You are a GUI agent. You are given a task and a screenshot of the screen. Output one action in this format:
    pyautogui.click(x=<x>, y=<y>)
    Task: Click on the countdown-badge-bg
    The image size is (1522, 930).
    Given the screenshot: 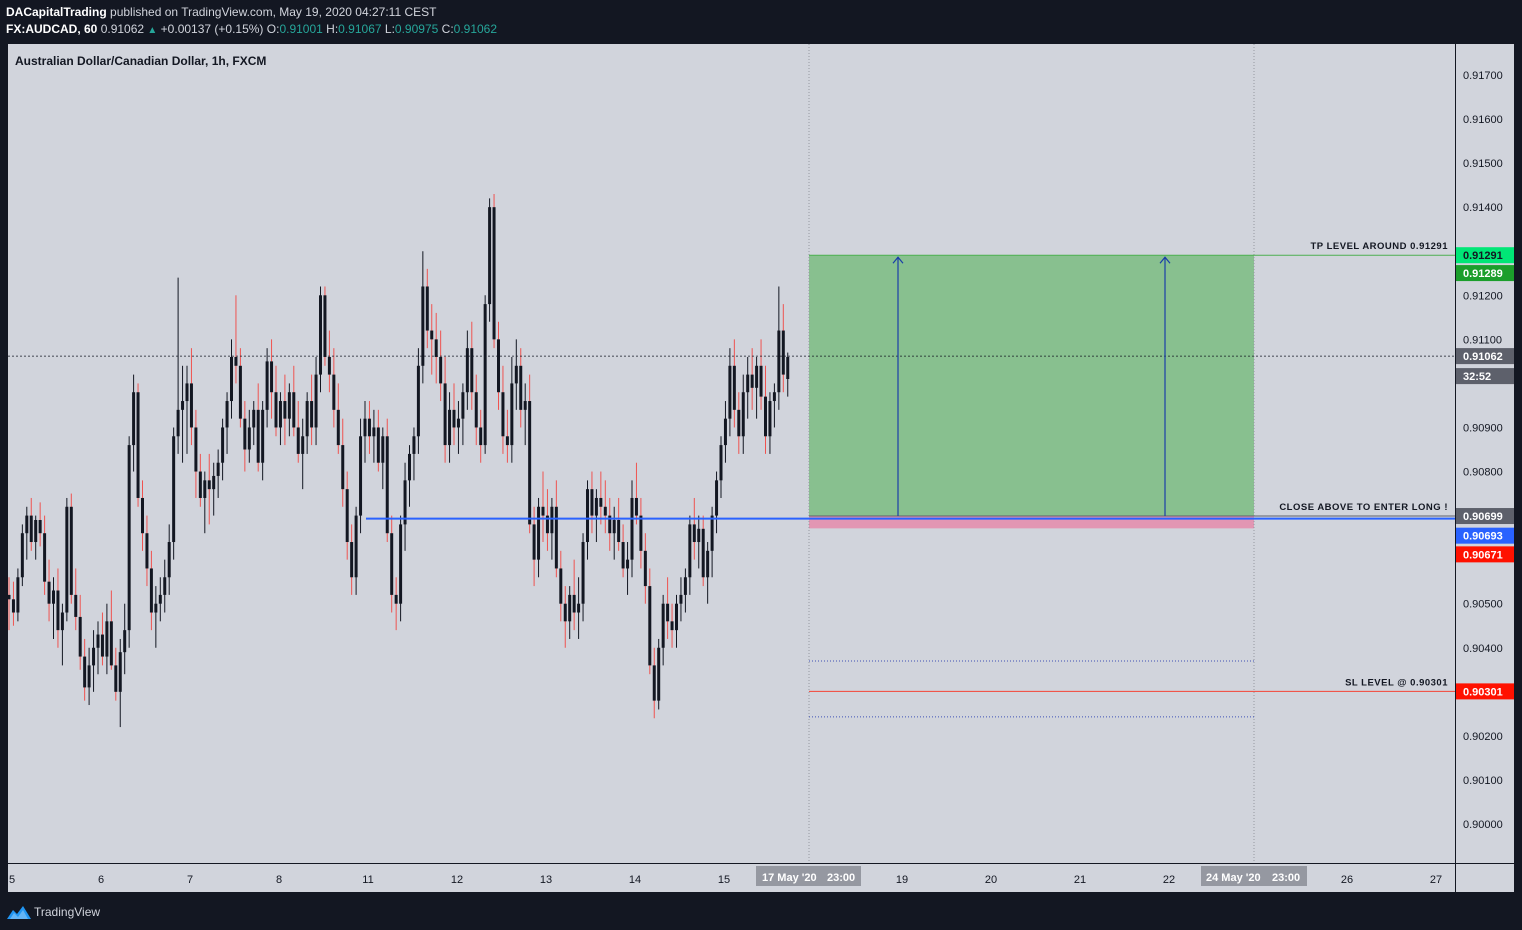 What is the action you would take?
    pyautogui.click(x=1485, y=376)
    